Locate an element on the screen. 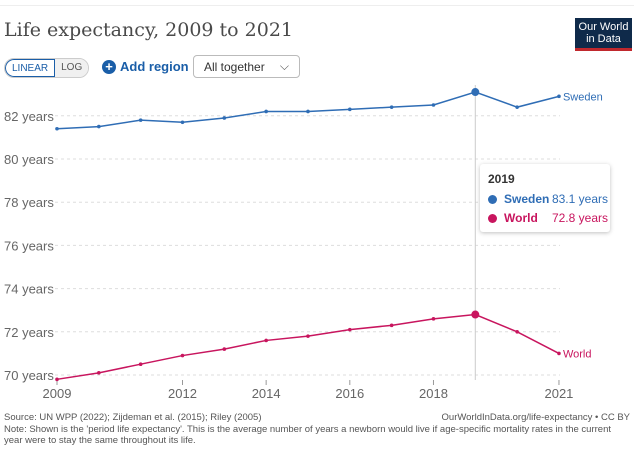 This screenshot has width=634, height=451. world-dot-icon is located at coordinates (492, 218).